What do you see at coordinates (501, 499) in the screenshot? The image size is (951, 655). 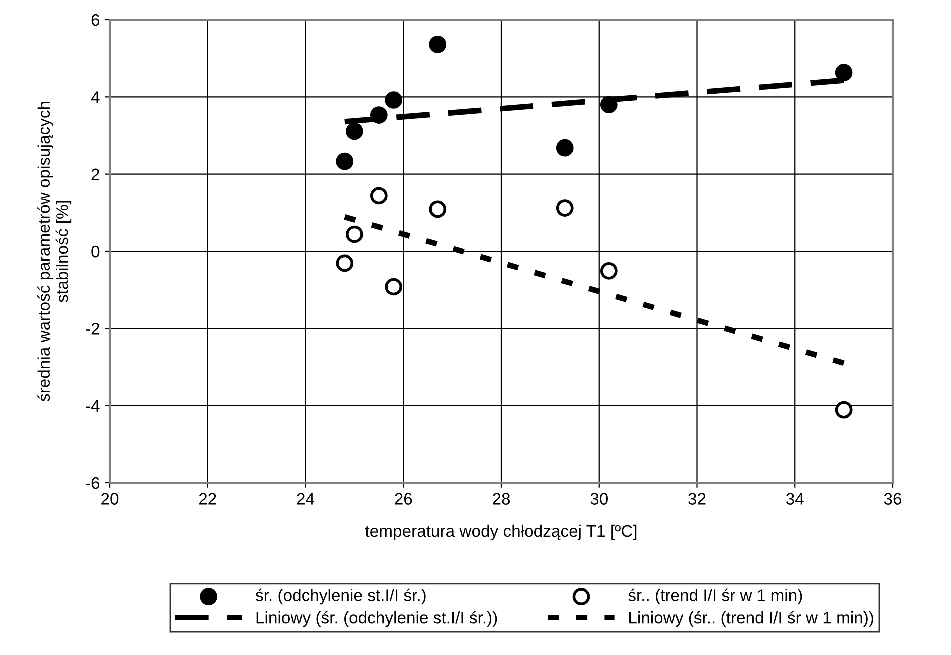 I see `x-tick-label: 28` at bounding box center [501, 499].